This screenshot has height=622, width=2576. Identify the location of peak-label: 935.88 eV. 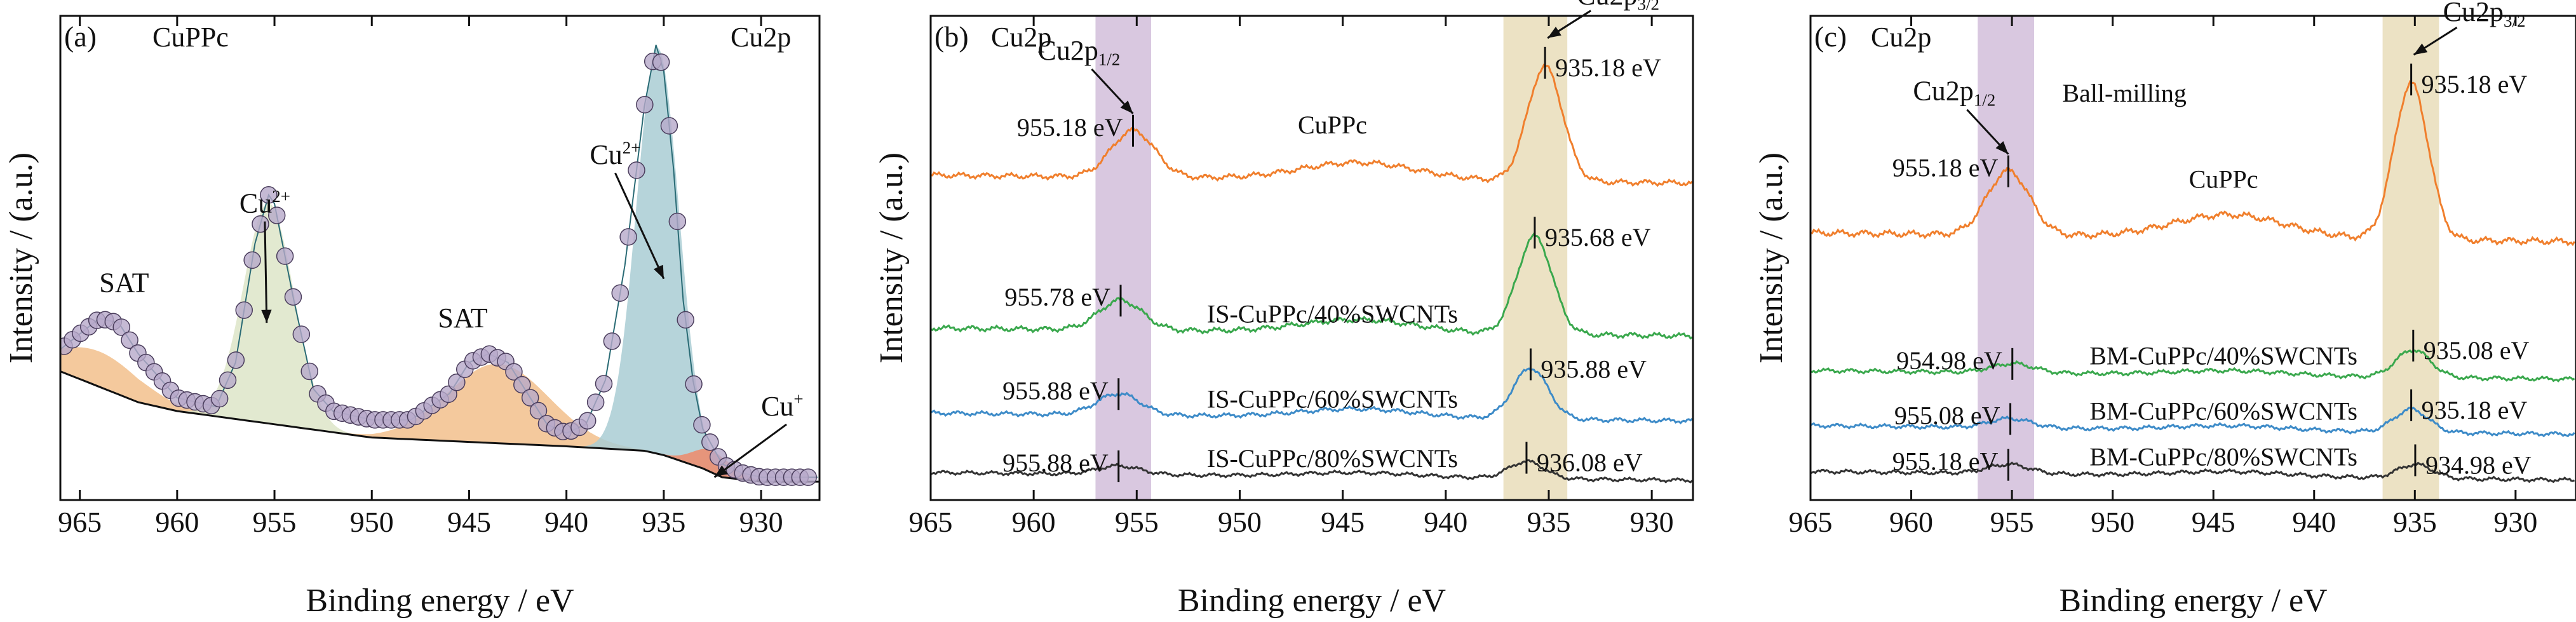
(1594, 369).